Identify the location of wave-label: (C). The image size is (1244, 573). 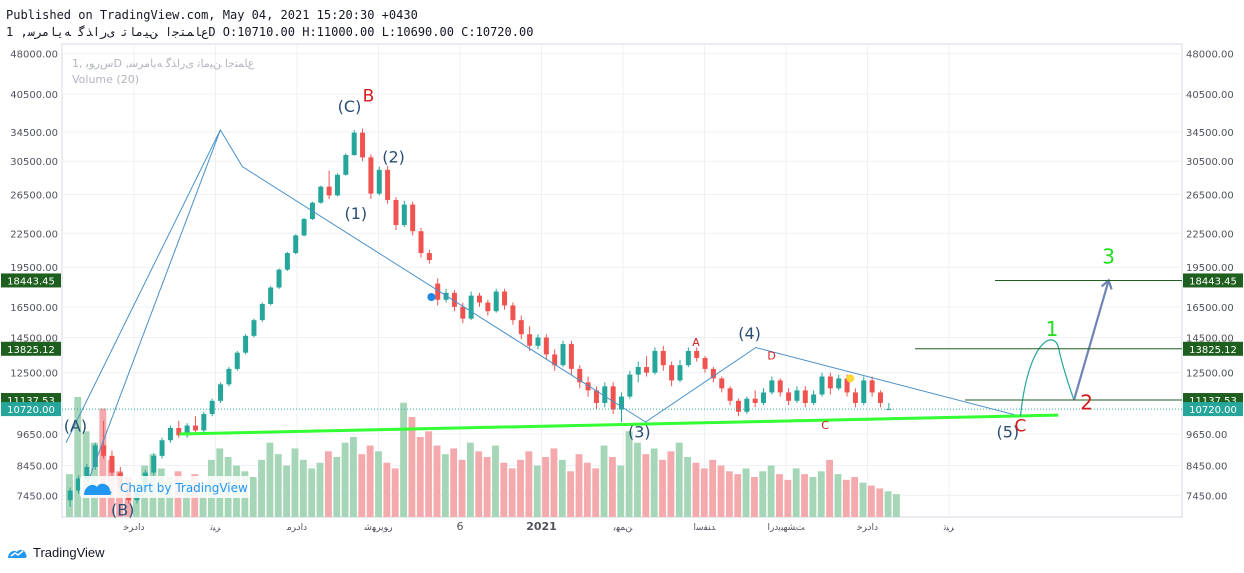
(350, 106).